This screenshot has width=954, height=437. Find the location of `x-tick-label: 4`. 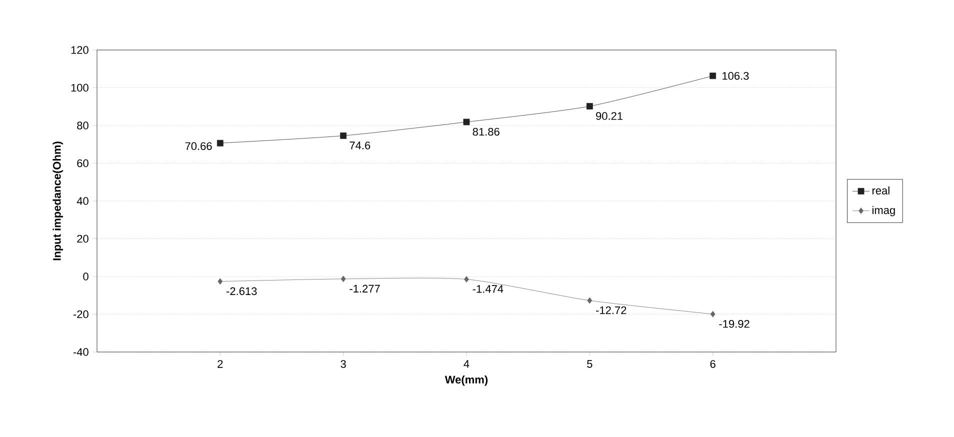

x-tick-label: 4 is located at coordinates (467, 364).